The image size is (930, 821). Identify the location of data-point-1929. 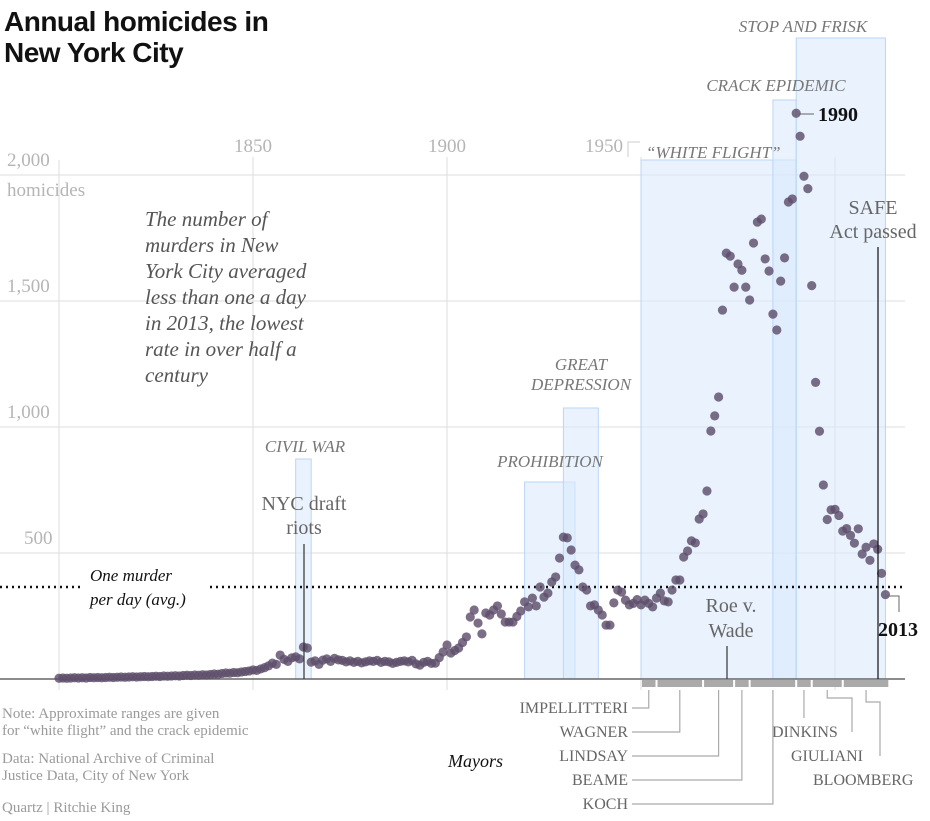
(559, 558).